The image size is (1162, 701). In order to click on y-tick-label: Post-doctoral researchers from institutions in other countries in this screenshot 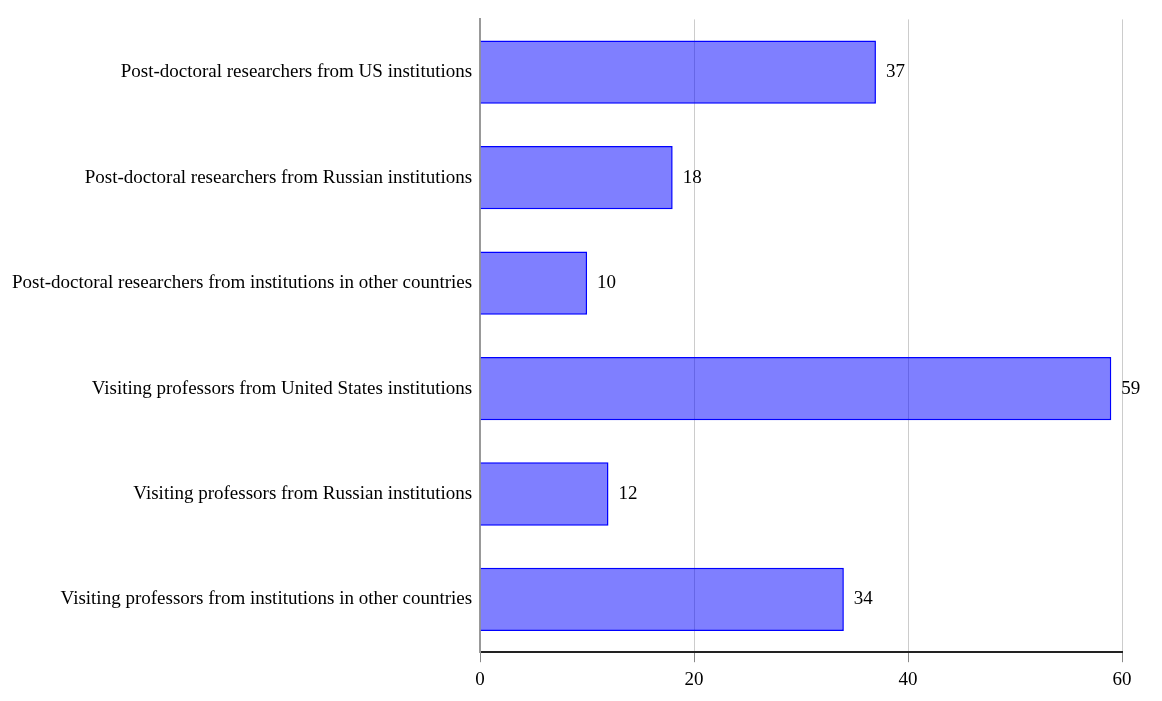, I will do `click(242, 282)`.